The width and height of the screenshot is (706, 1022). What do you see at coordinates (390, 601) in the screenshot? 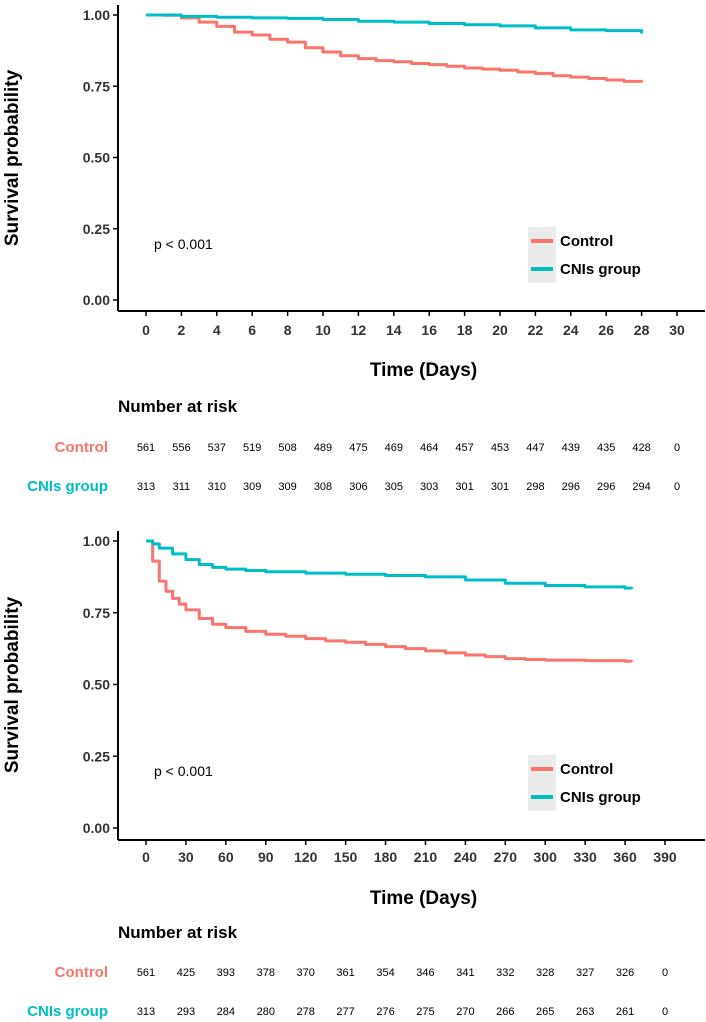
I see `survival-curve-control` at bounding box center [390, 601].